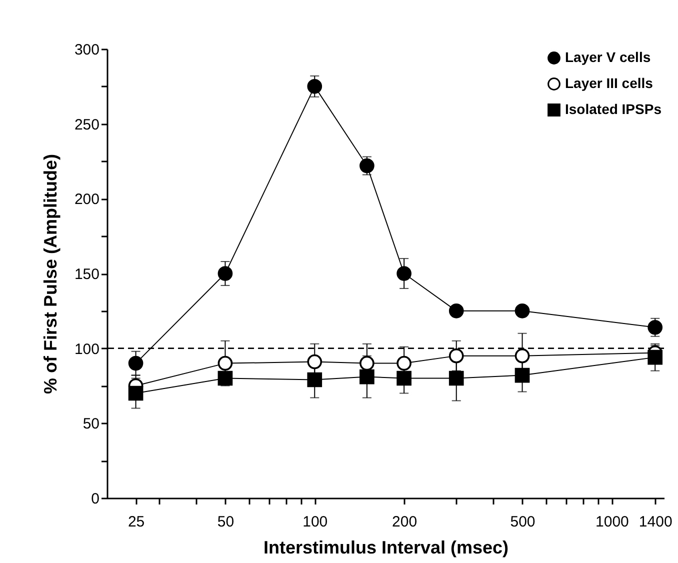 This screenshot has height=563, width=678. Describe the element at coordinates (612, 522) in the screenshot. I see `x-tick-label: 1000` at that location.